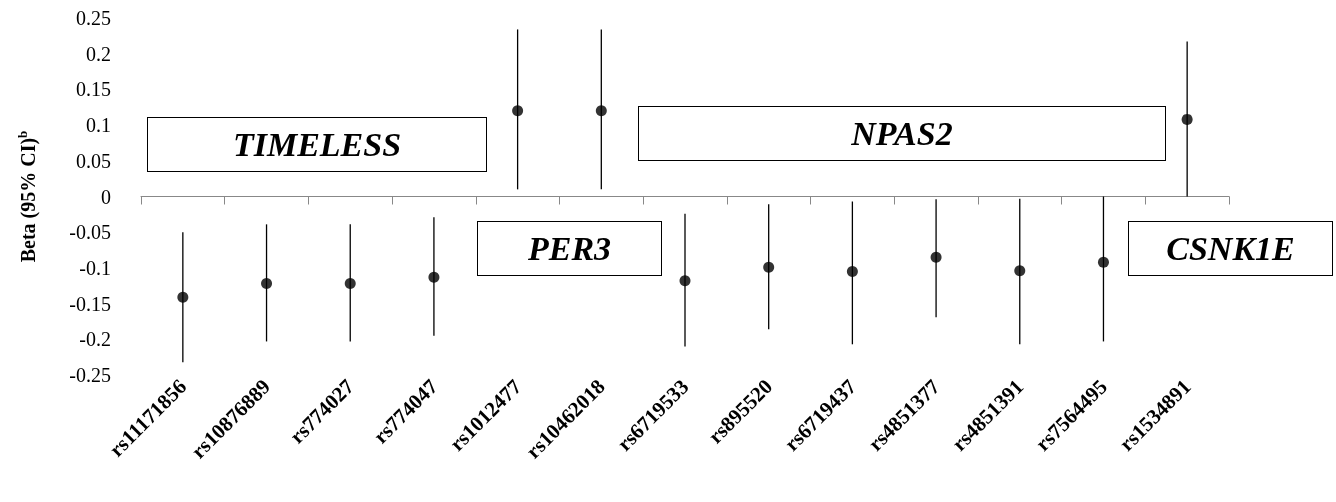  Describe the element at coordinates (98, 125) in the screenshot. I see `y-tick-label: 0.1` at that location.